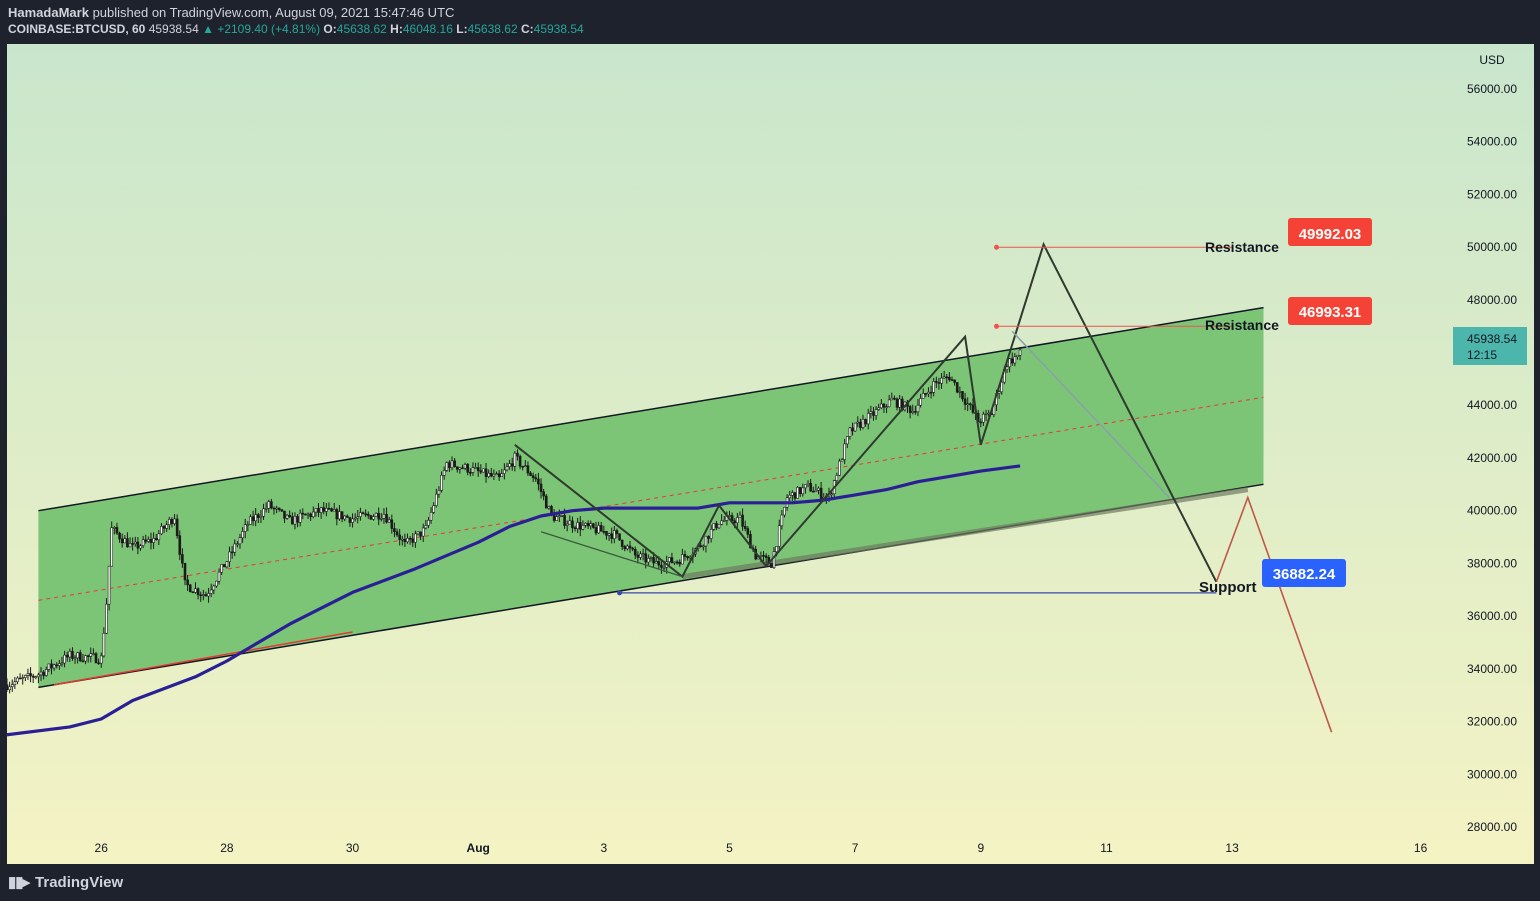 The height and width of the screenshot is (901, 1540). Describe the element at coordinates (980, 848) in the screenshot. I see `time-tick-label: 9` at that location.